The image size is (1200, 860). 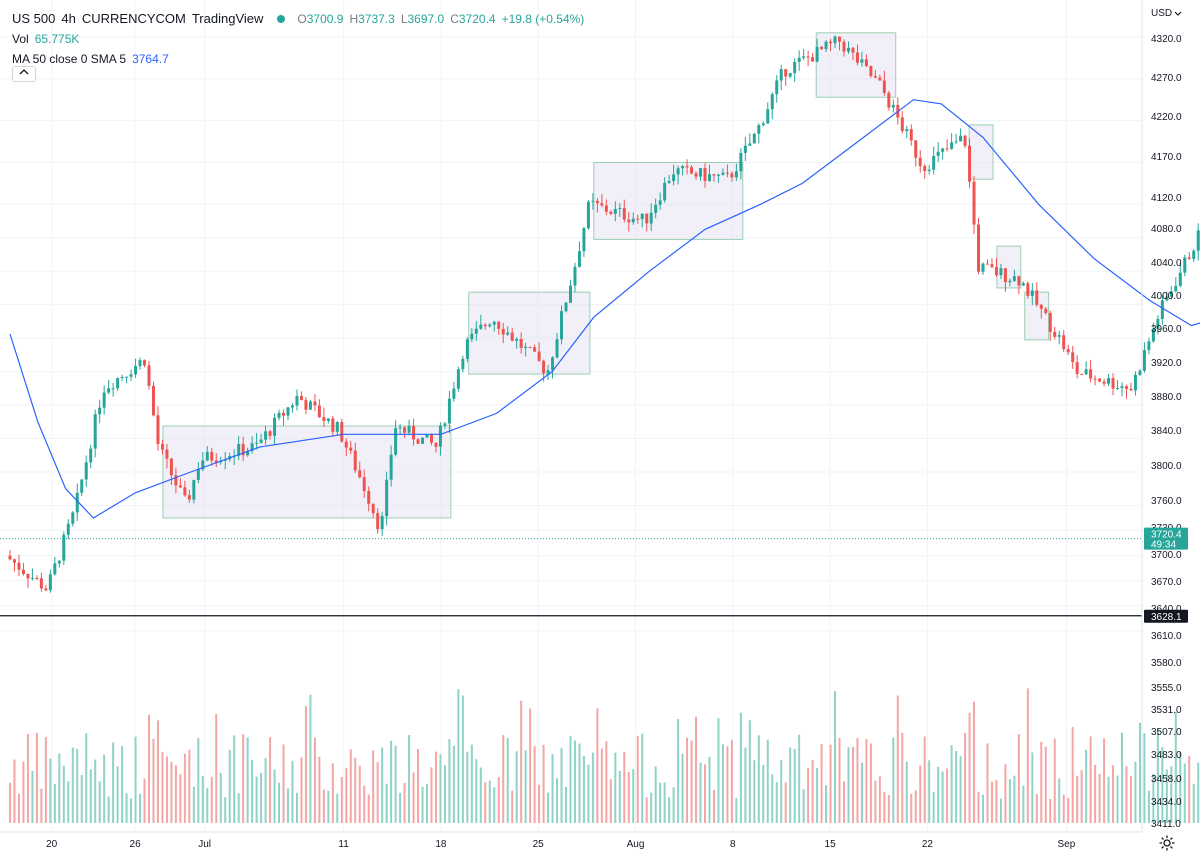 I want to click on volume-label: Vol, so click(x=20, y=39).